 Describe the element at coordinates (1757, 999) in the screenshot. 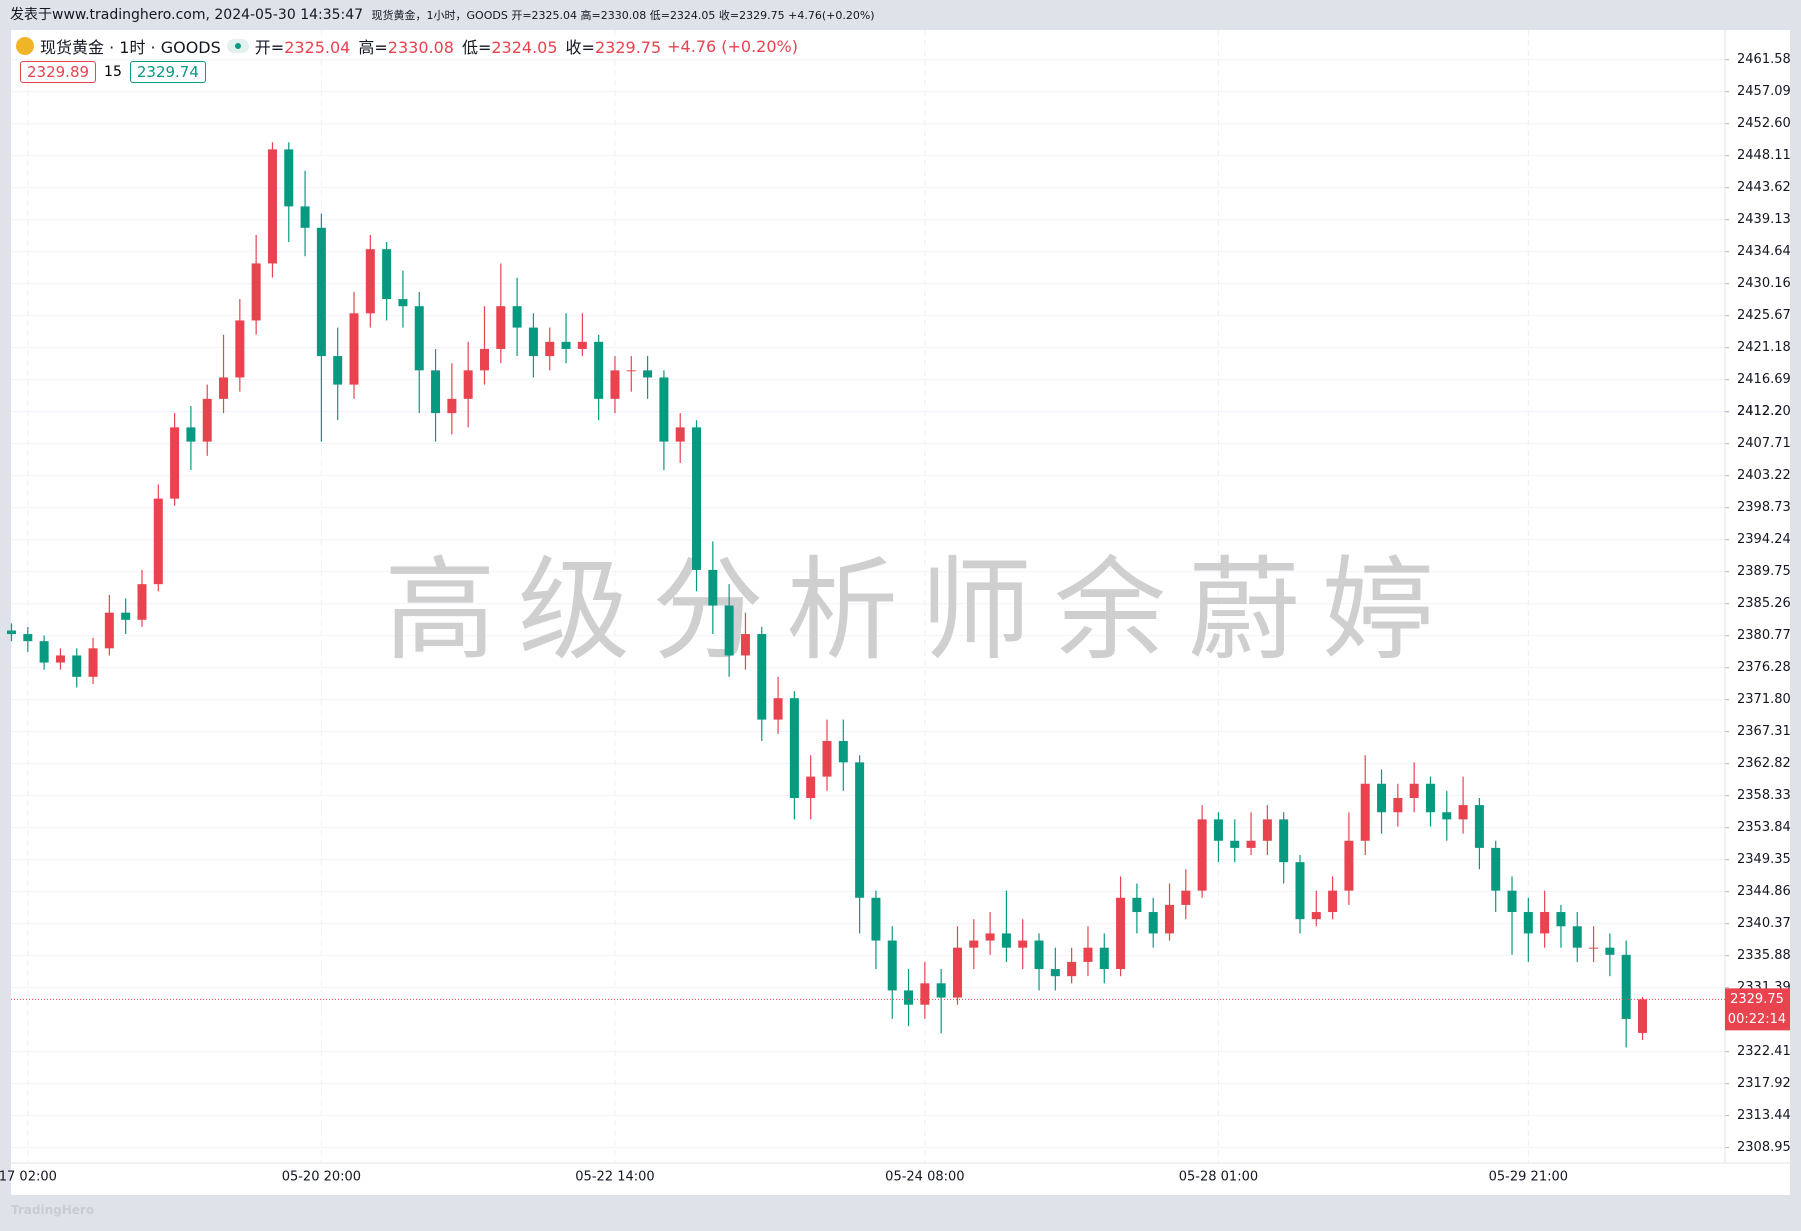

I see `last-price-label: 2329.75` at that location.